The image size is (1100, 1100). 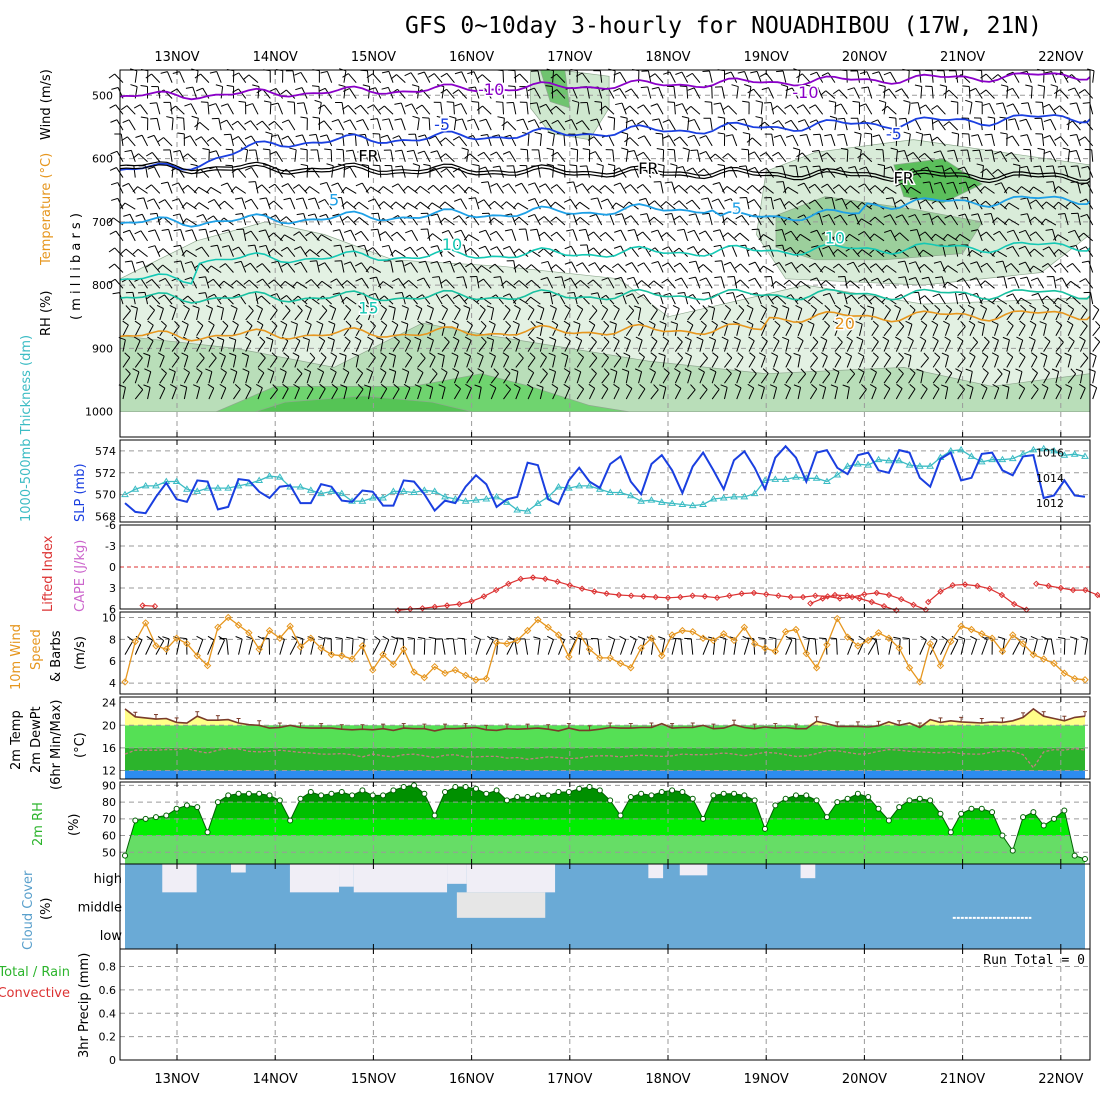 I want to click on li-tick: 3, so click(x=112, y=588).